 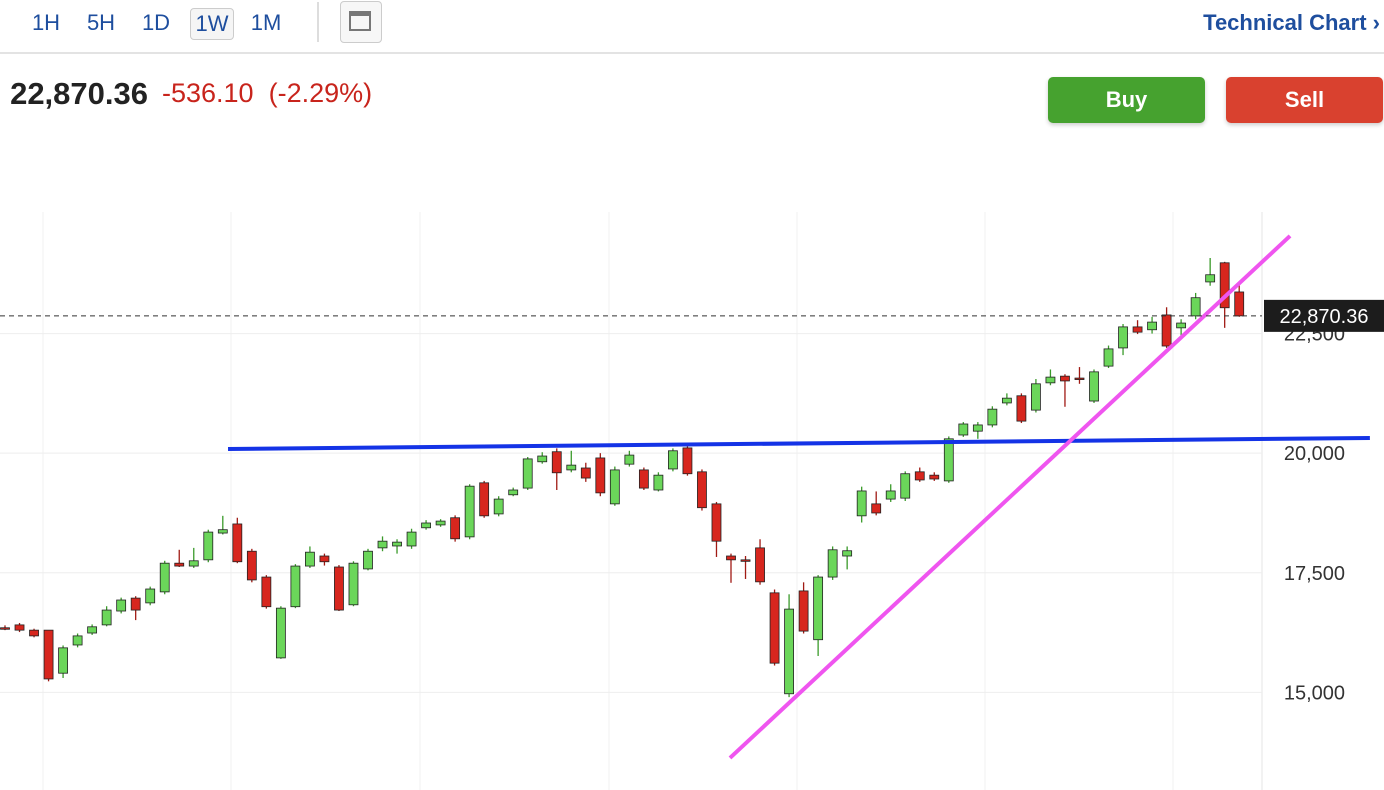 I want to click on trend-line, so click(x=799, y=443).